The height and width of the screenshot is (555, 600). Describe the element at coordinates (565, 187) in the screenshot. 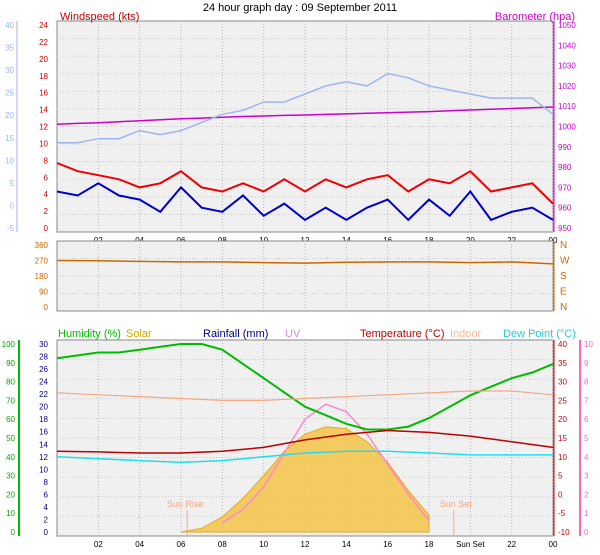

I see `barometer-axis-tick-label: 970` at that location.